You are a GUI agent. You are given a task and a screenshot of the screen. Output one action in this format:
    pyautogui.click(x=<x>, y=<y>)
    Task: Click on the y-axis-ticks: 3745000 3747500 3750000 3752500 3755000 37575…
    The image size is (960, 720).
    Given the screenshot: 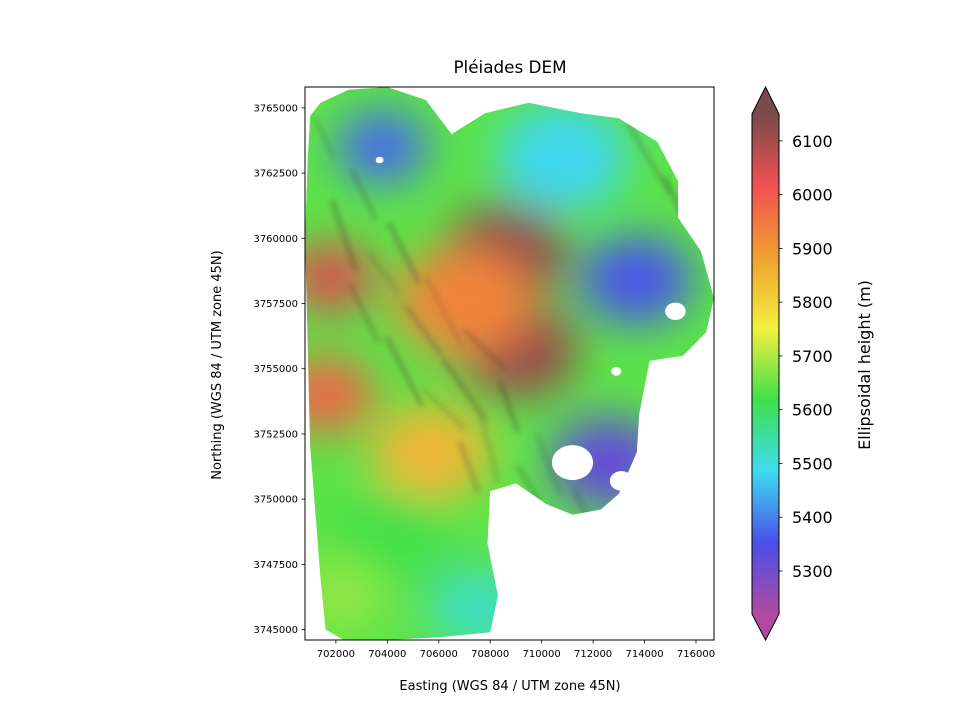 What is the action you would take?
    pyautogui.click(x=279, y=369)
    